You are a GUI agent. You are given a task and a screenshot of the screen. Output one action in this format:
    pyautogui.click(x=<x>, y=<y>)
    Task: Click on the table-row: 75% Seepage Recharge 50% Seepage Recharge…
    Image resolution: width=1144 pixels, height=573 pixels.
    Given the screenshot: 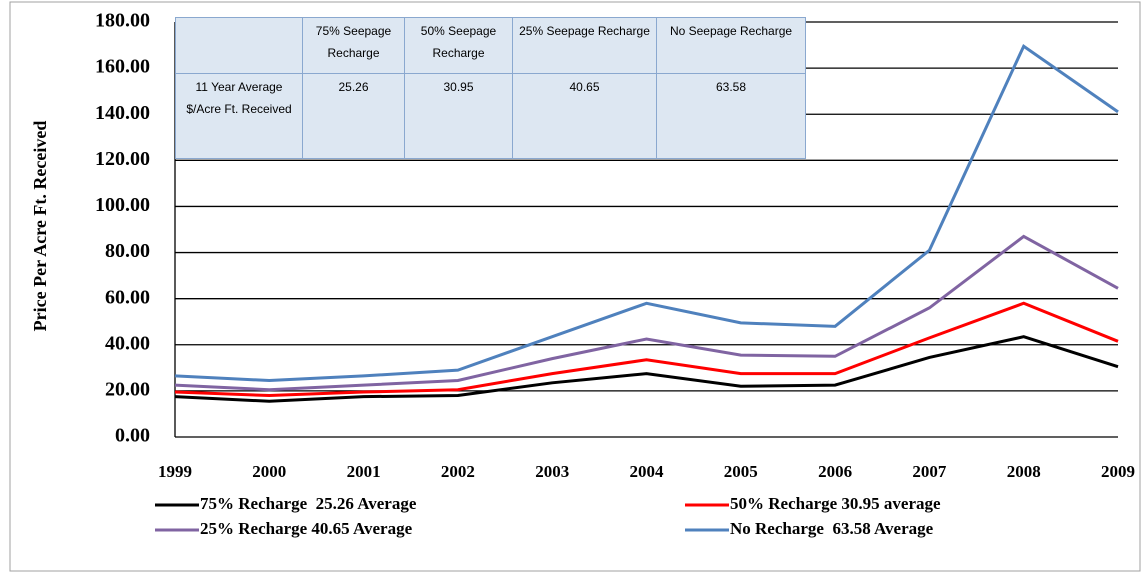 What is the action you would take?
    pyautogui.click(x=490, y=45)
    